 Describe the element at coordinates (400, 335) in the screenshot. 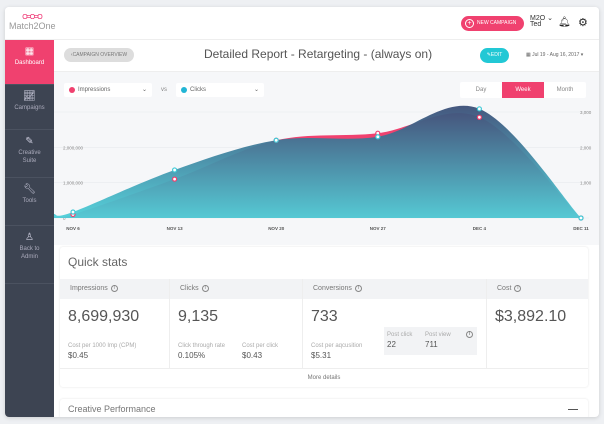

I see `sub-label: Post click` at that location.